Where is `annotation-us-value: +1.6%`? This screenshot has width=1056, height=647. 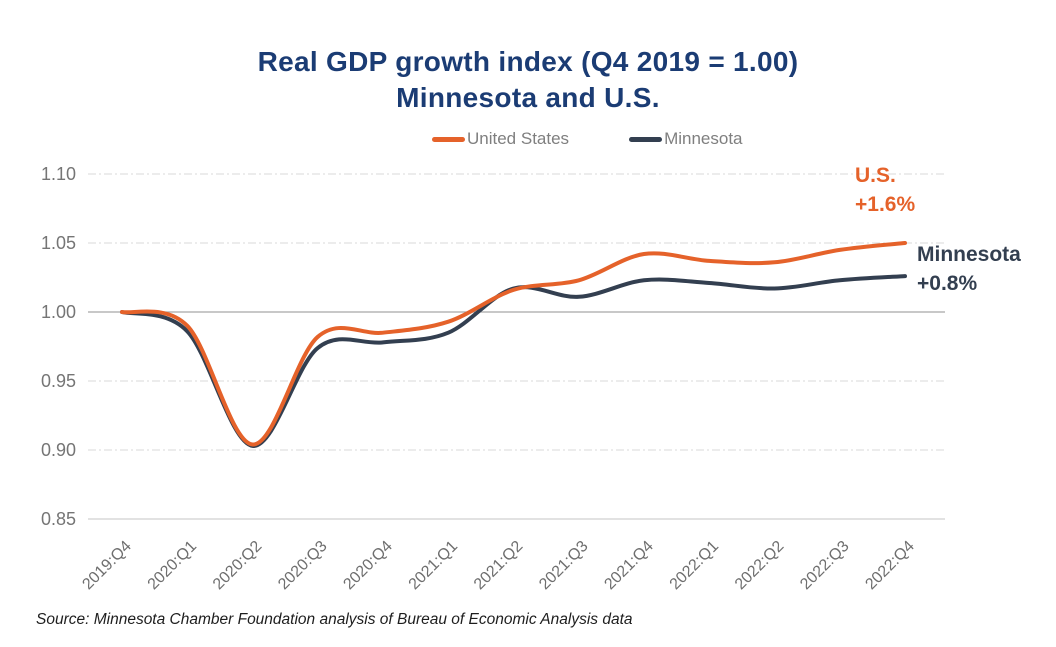
annotation-us-value: +1.6% is located at coordinates (885, 204).